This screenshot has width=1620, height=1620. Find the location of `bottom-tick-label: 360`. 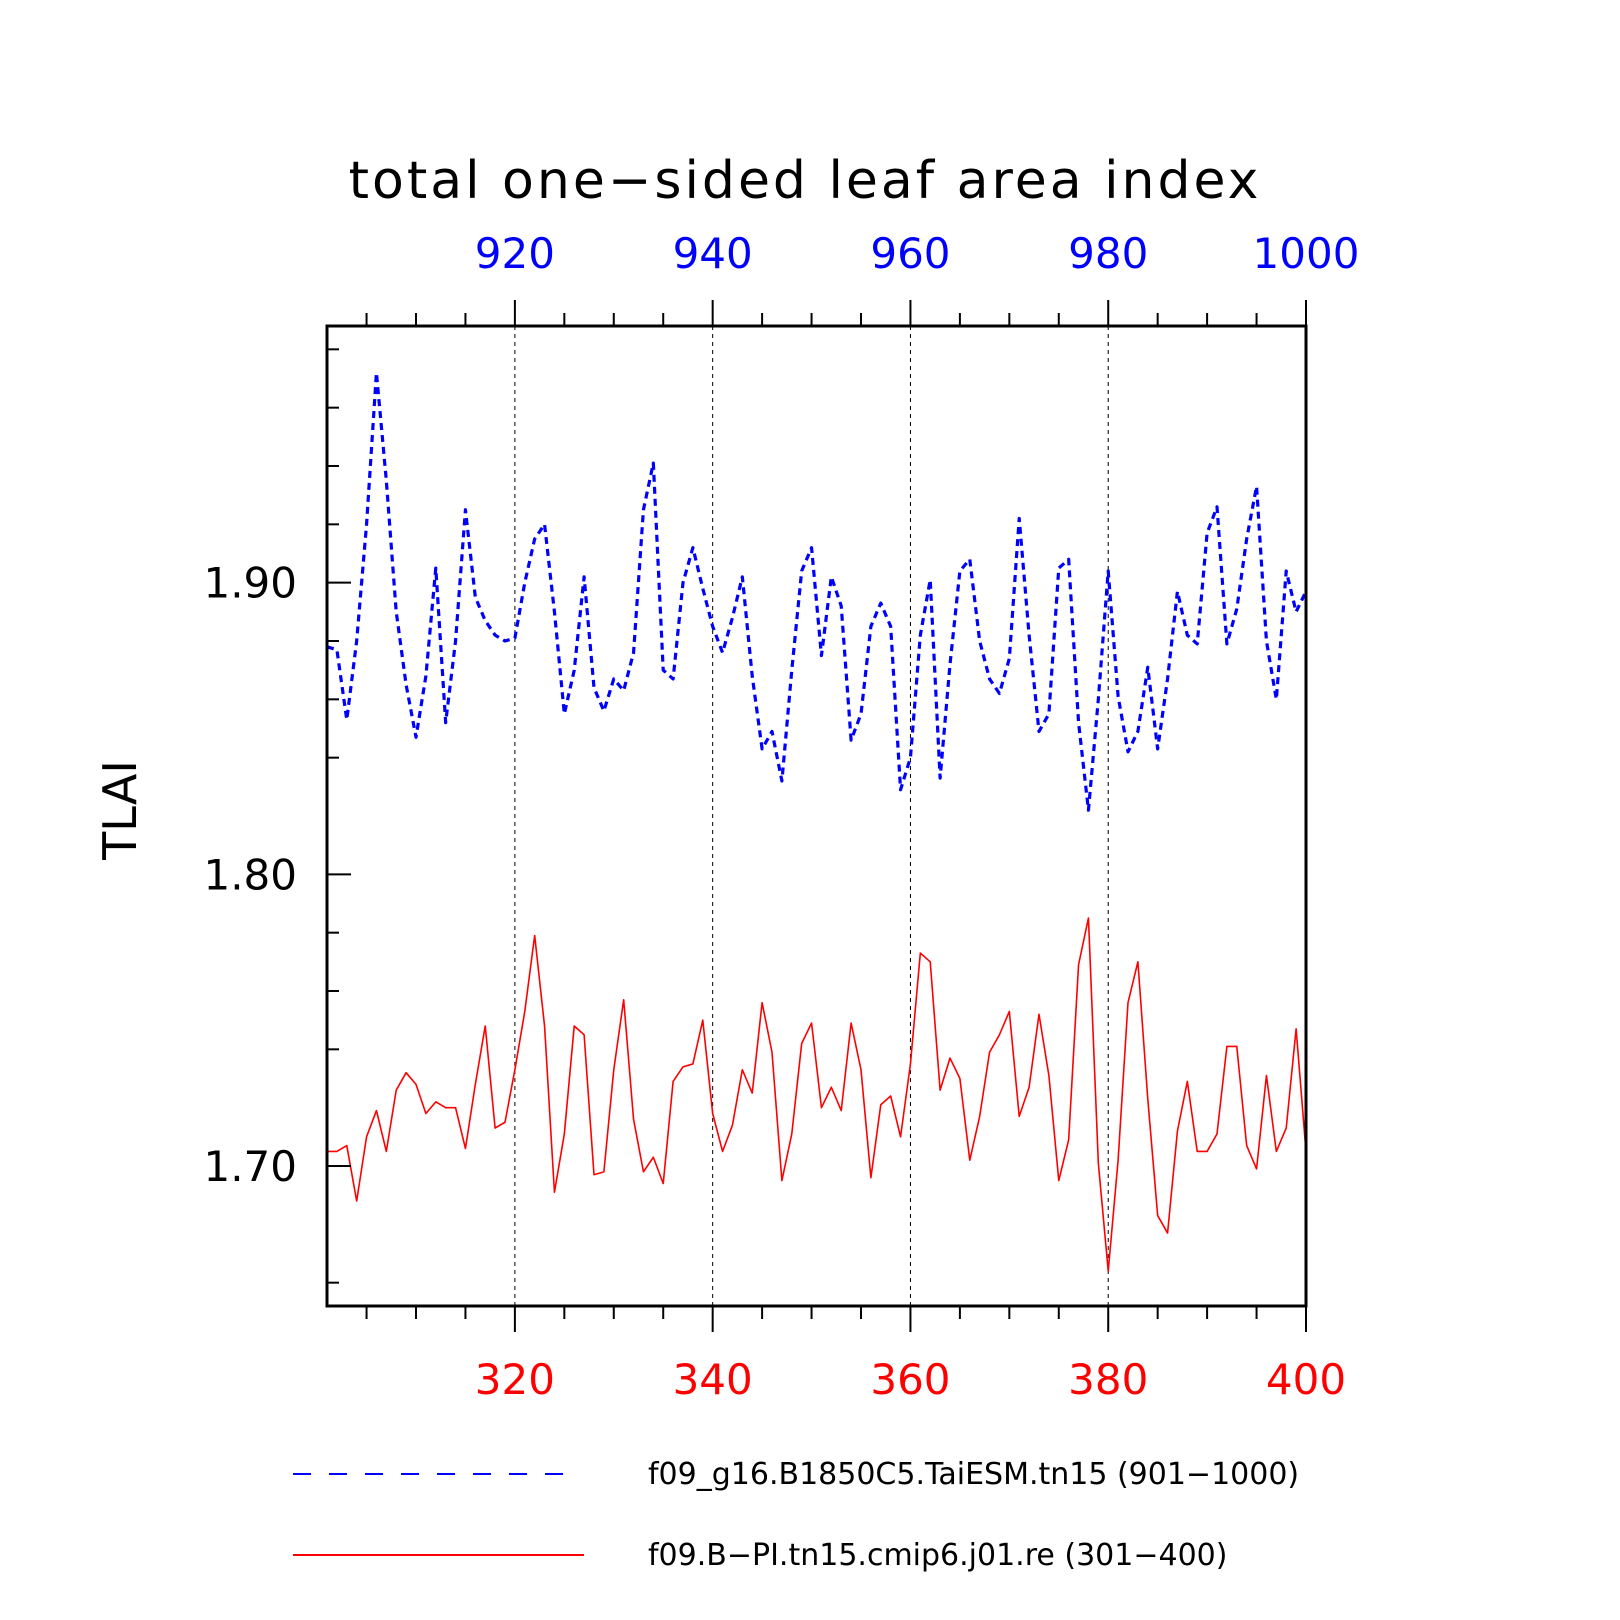

bottom-tick-label: 360 is located at coordinates (910, 1379).